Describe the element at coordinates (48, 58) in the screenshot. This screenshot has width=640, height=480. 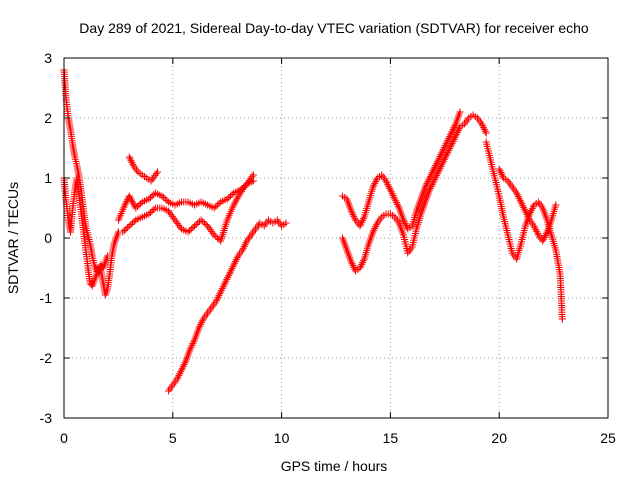
I see `y-tick-label: 3` at that location.